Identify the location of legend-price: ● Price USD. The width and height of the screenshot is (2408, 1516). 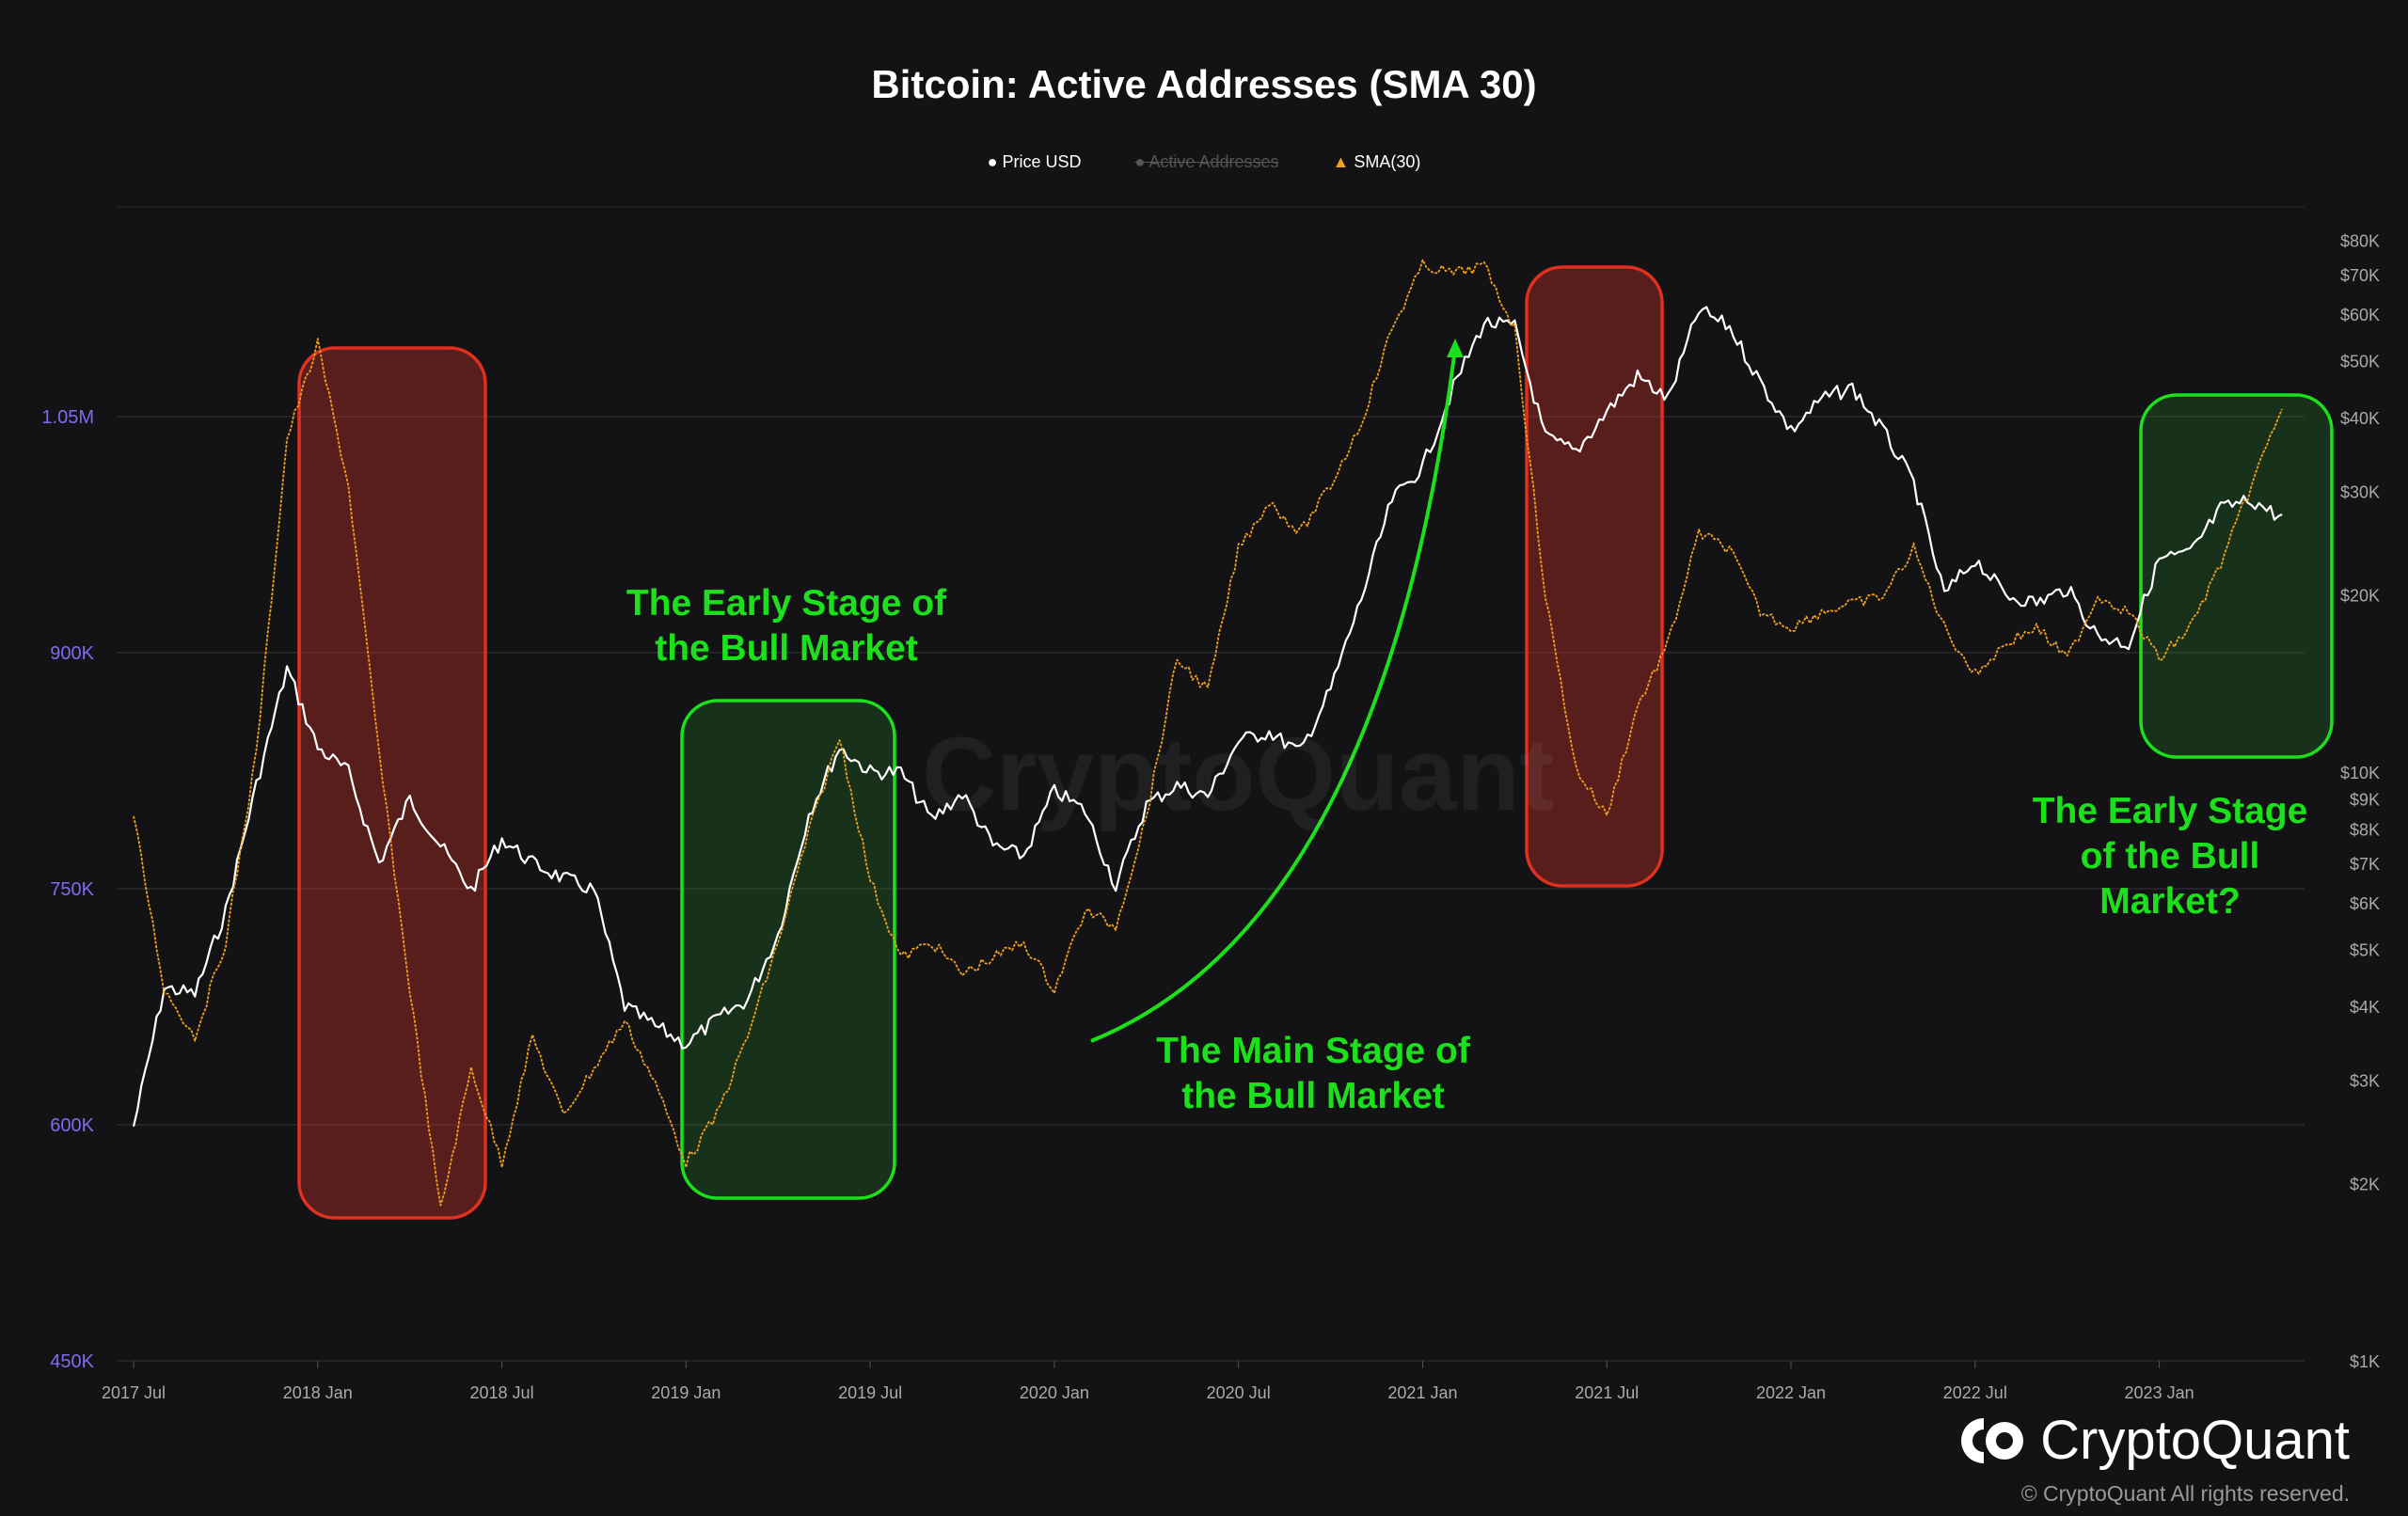
(1034, 161).